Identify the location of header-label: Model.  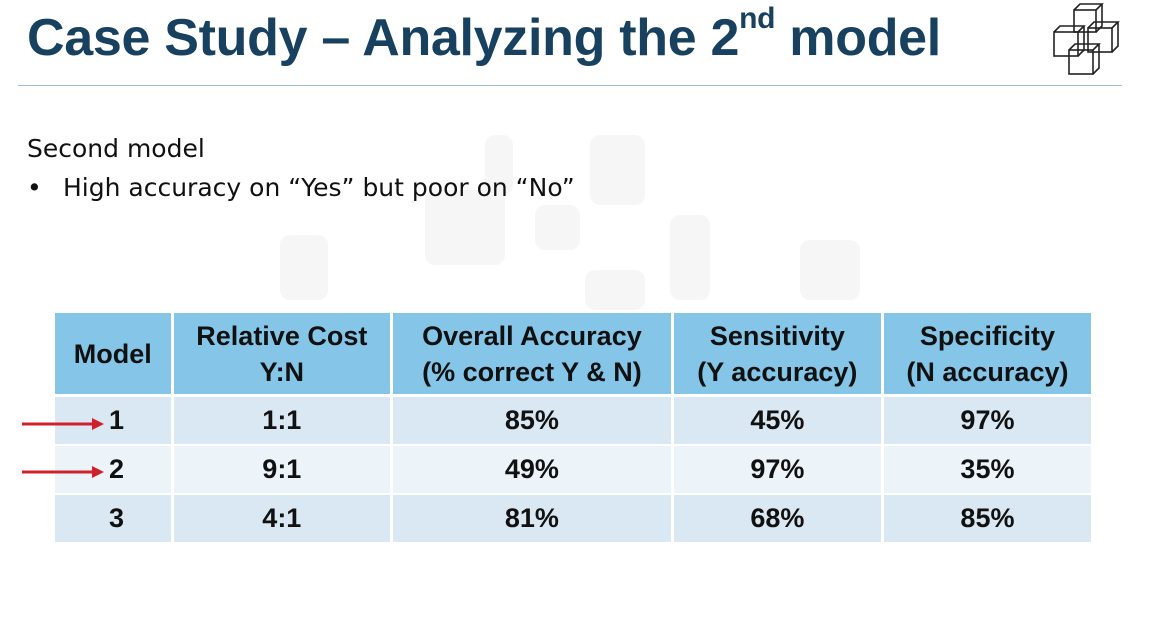
(112, 353).